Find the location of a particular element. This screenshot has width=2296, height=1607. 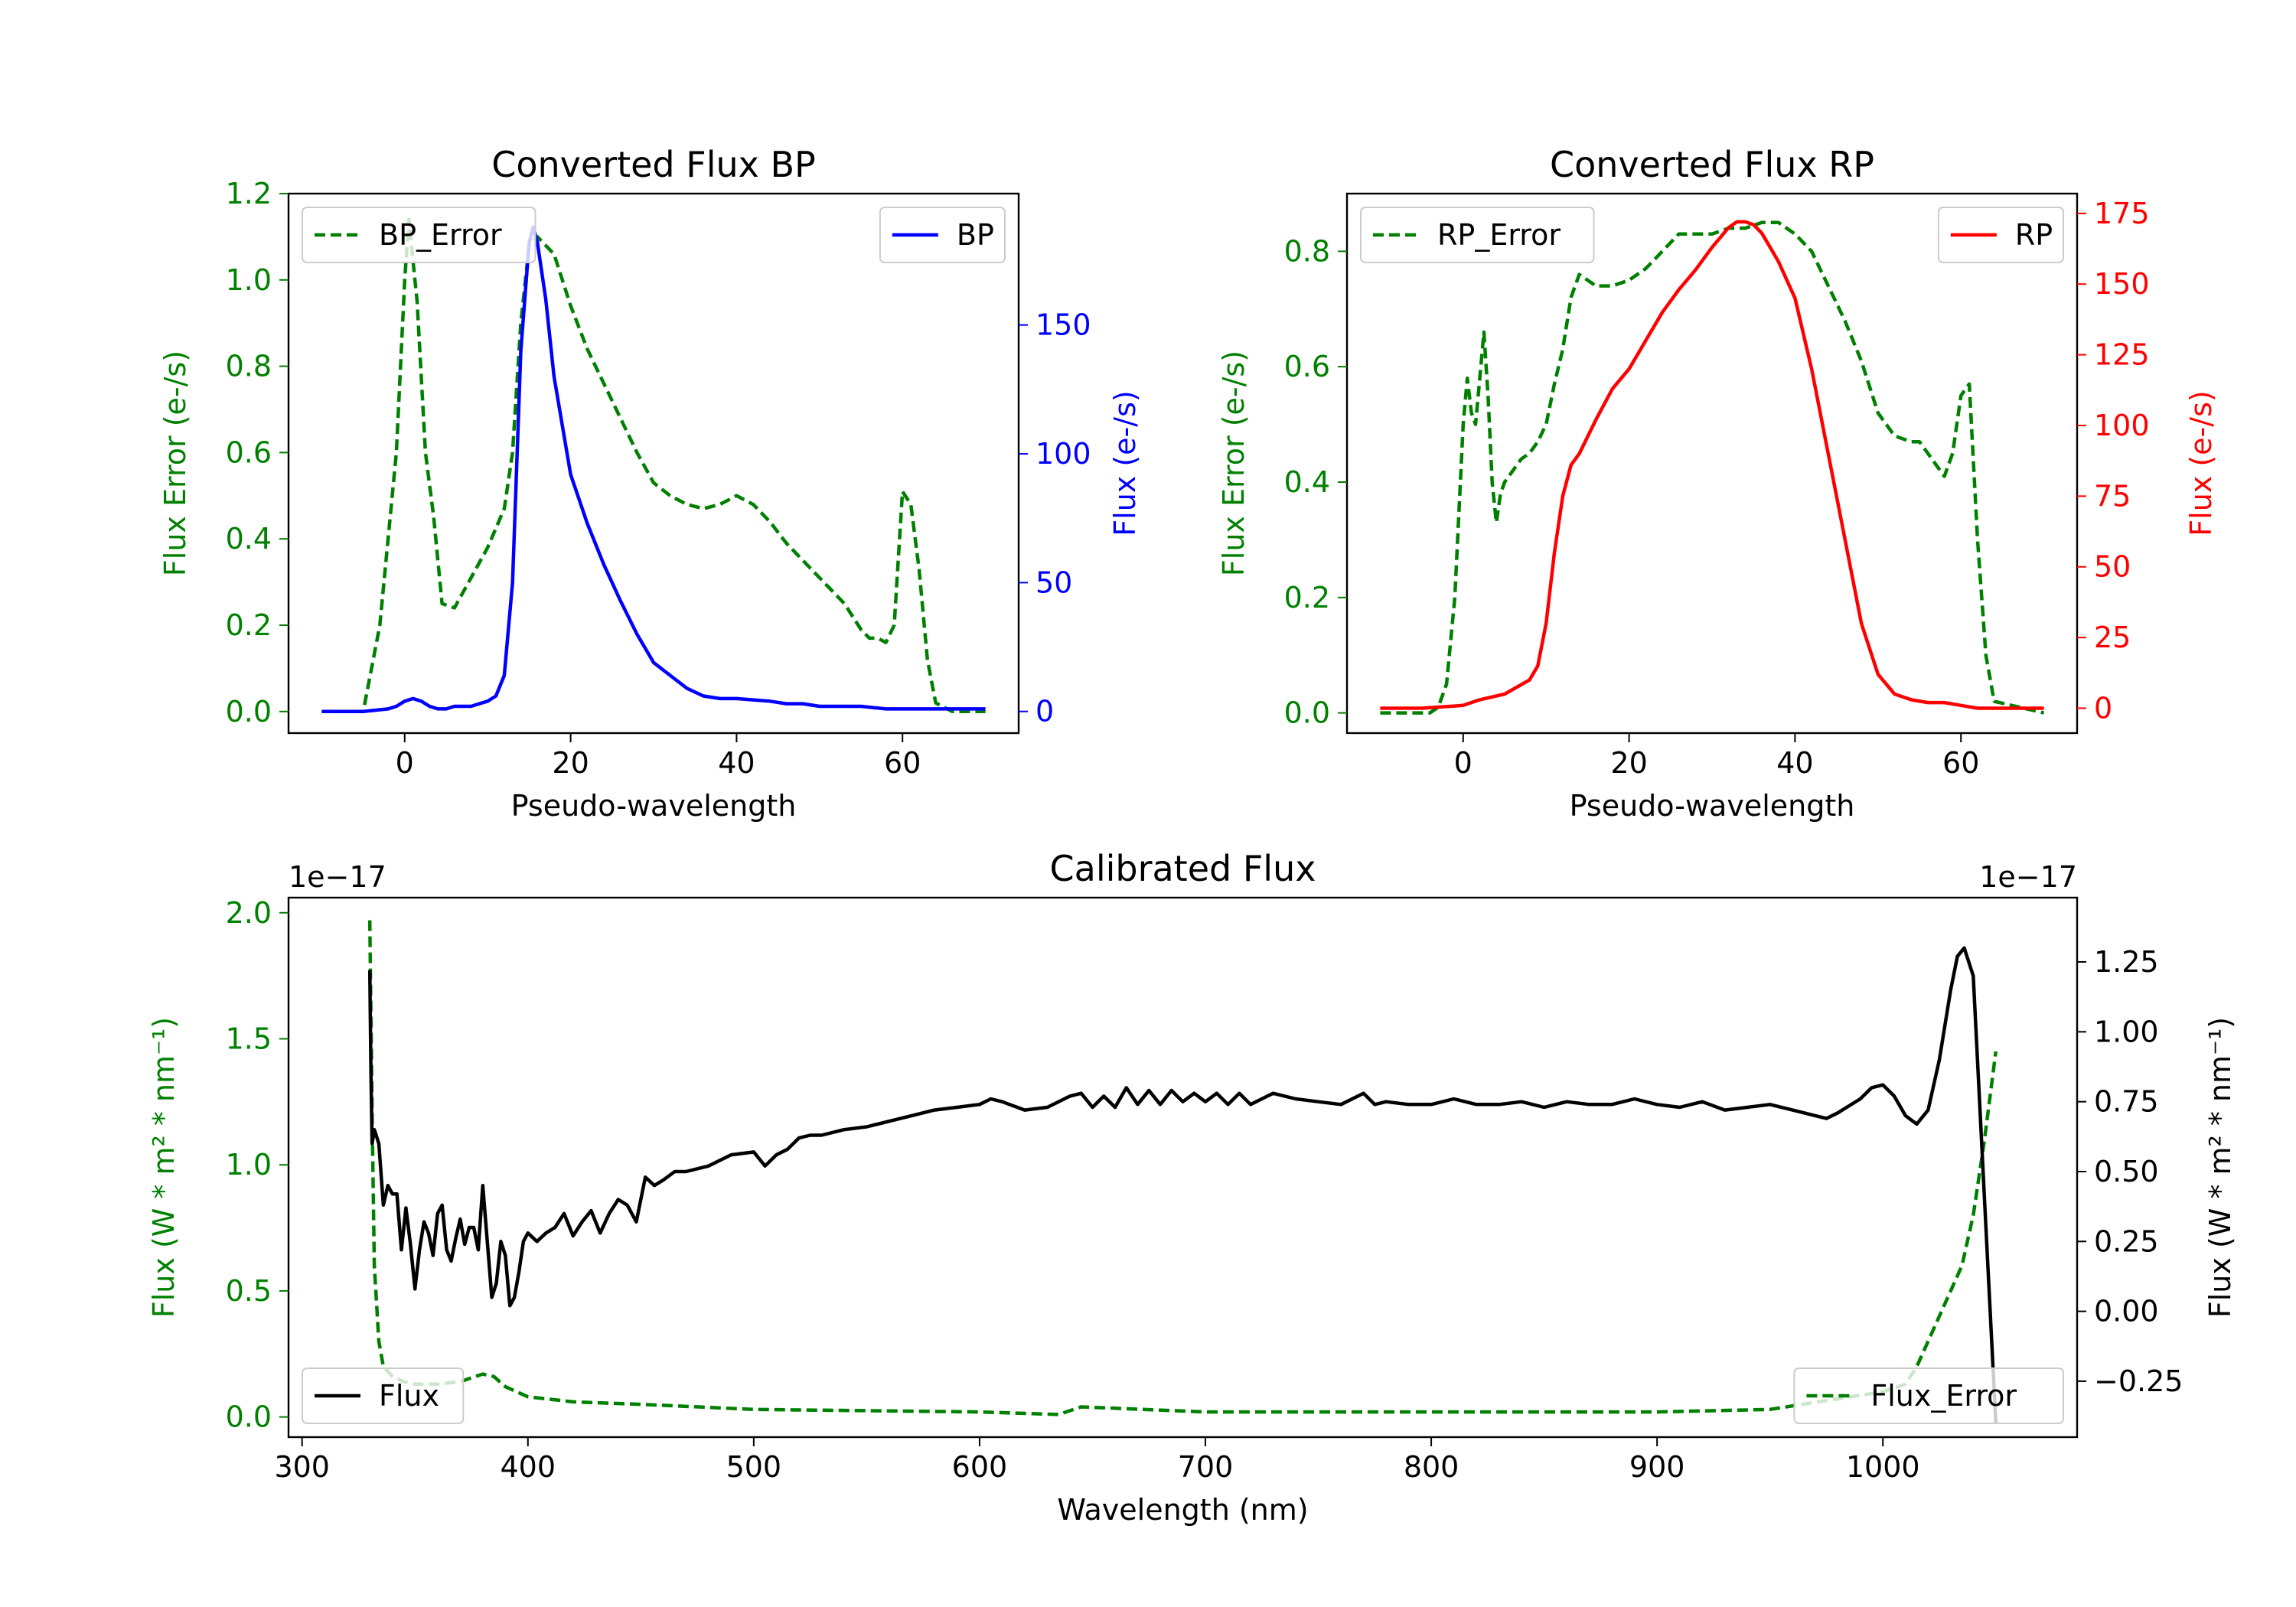

bp-xtick-label: 20 is located at coordinates (570, 763).